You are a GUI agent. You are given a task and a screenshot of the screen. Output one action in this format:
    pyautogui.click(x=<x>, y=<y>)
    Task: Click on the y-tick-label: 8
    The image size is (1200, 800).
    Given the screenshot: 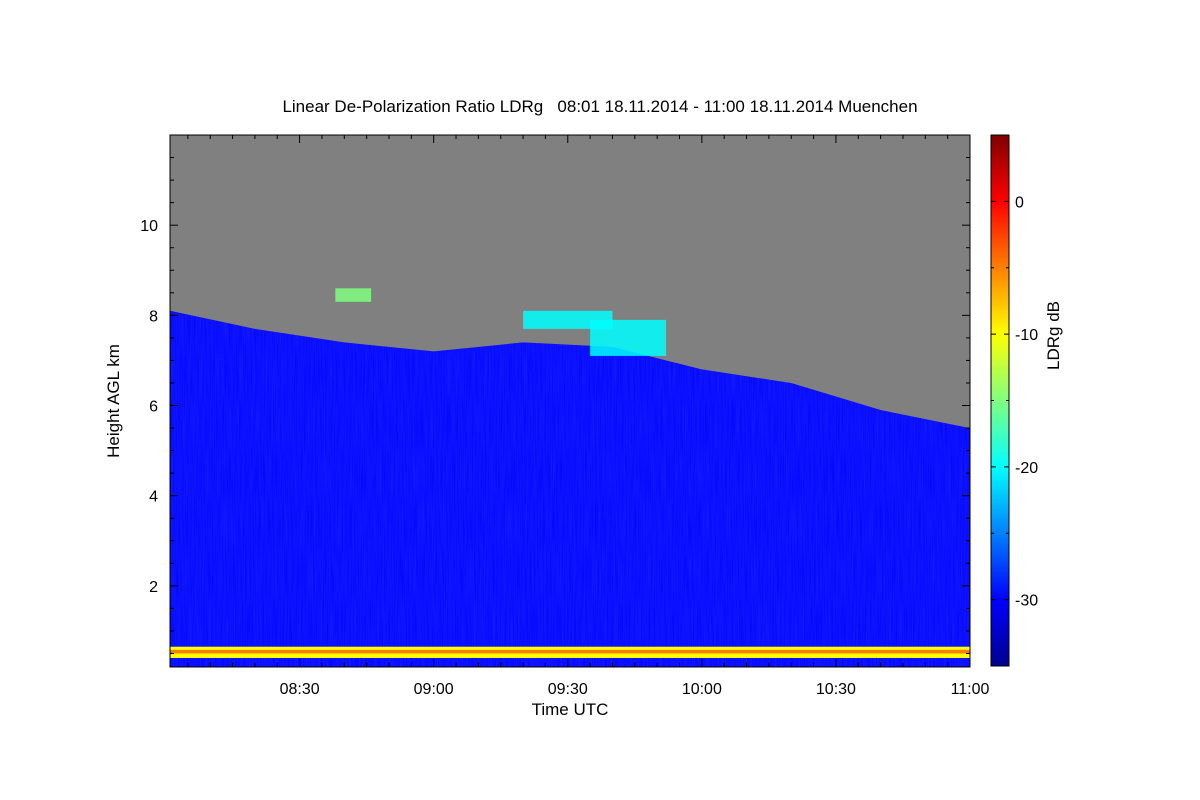 What is the action you would take?
    pyautogui.click(x=153, y=316)
    